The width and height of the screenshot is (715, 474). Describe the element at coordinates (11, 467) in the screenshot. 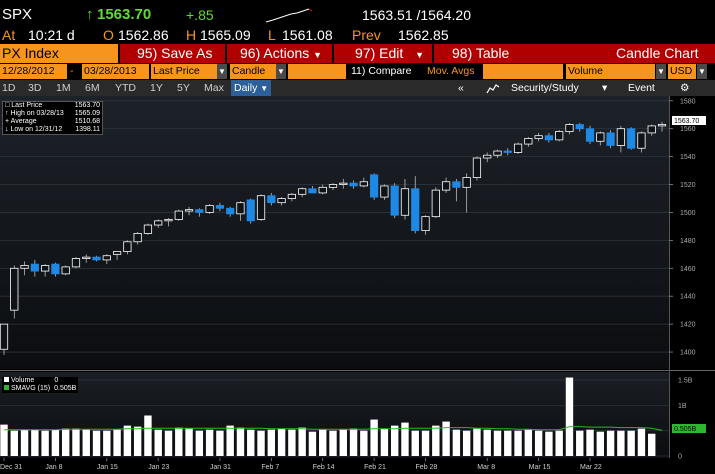

I see `x-tick-label: Dec 31` at that location.